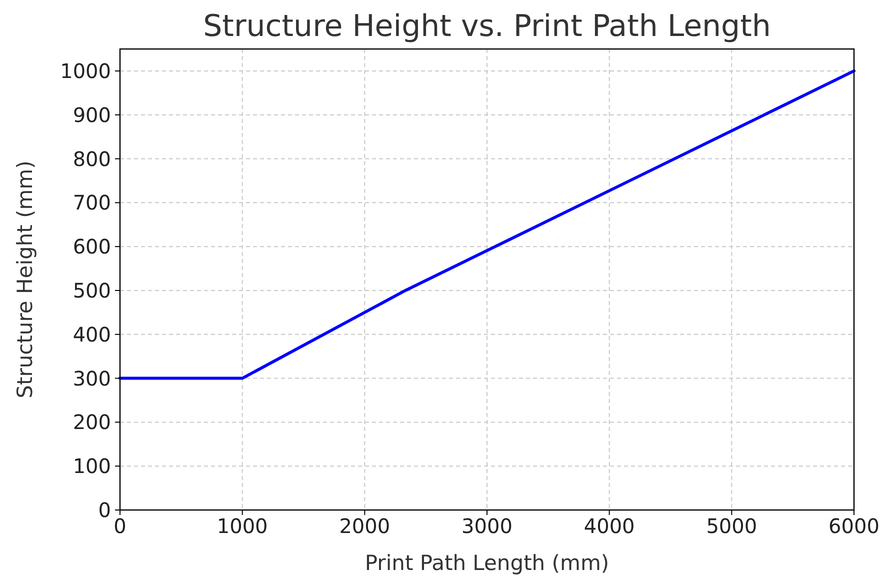  Describe the element at coordinates (120, 526) in the screenshot. I see `x-tick-label: 0` at that location.